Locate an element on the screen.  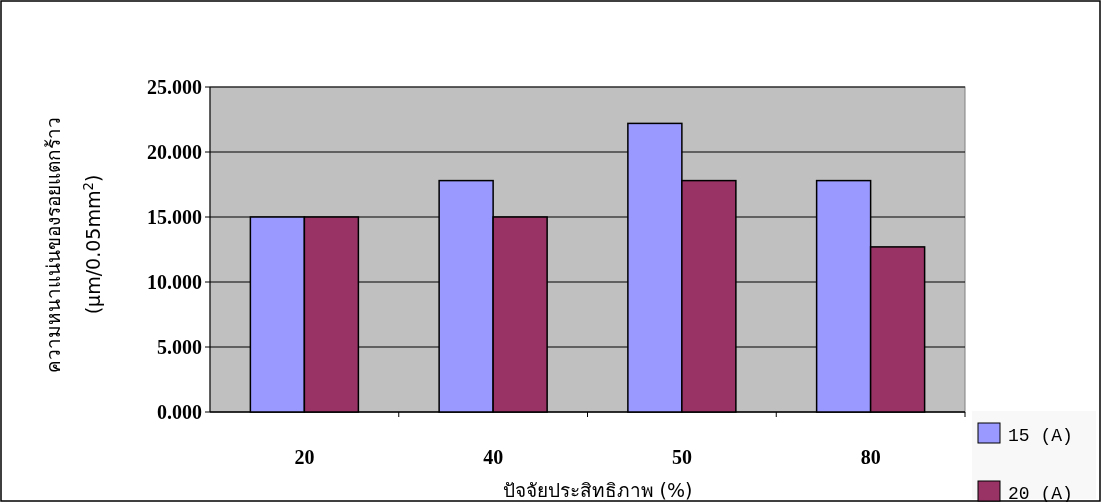
y-tick-label: 10.000 is located at coordinates (174, 282).